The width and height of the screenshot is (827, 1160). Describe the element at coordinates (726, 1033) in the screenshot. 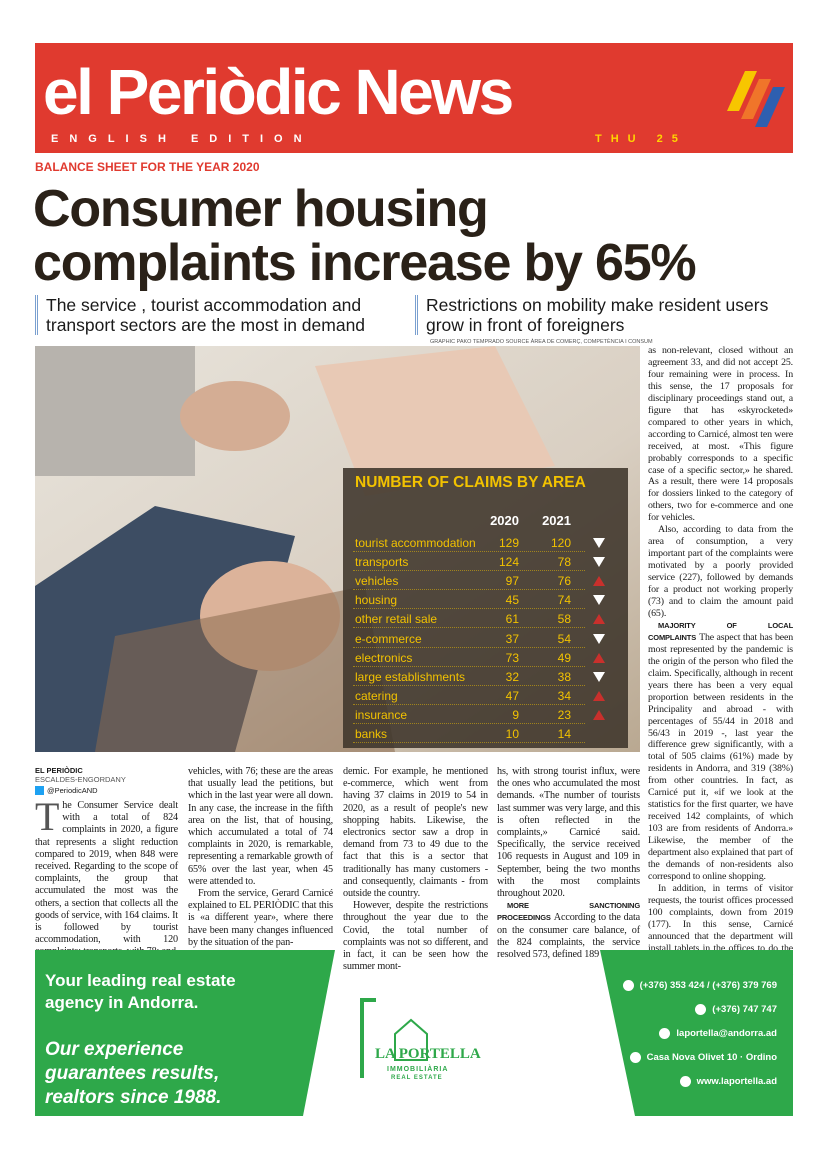

I see `contact-text: laportella@andorra.ad` at that location.